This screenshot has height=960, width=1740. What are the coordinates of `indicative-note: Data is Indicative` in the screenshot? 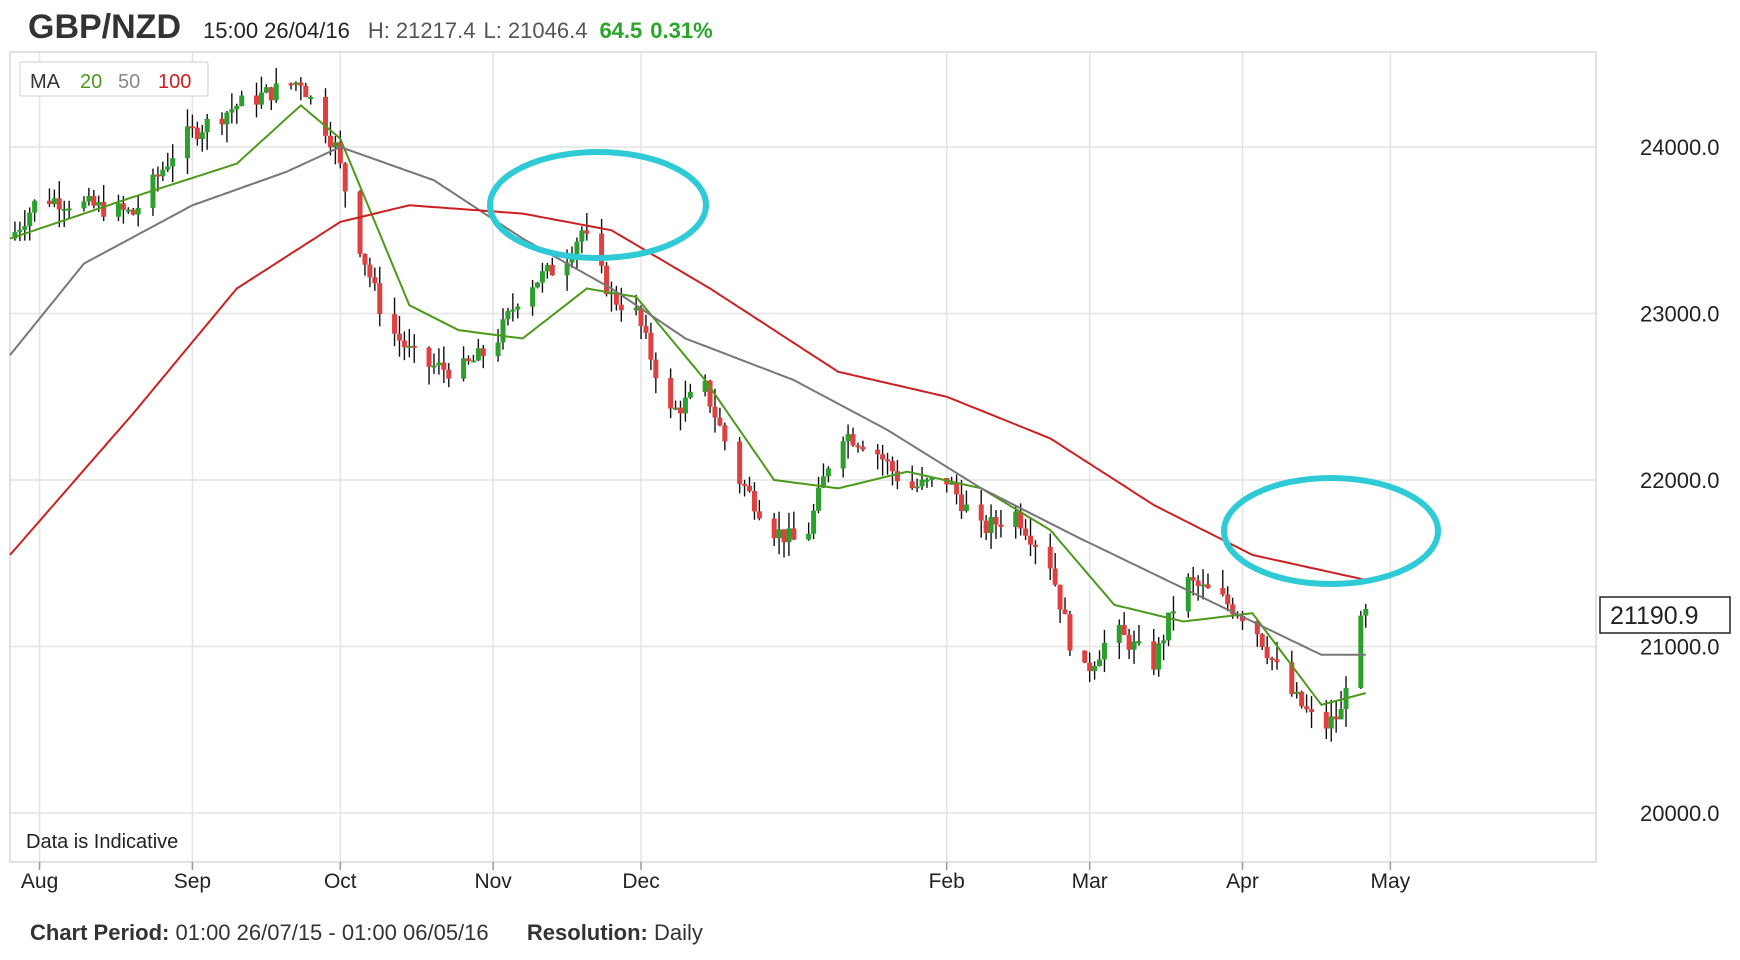 It's located at (102, 842).